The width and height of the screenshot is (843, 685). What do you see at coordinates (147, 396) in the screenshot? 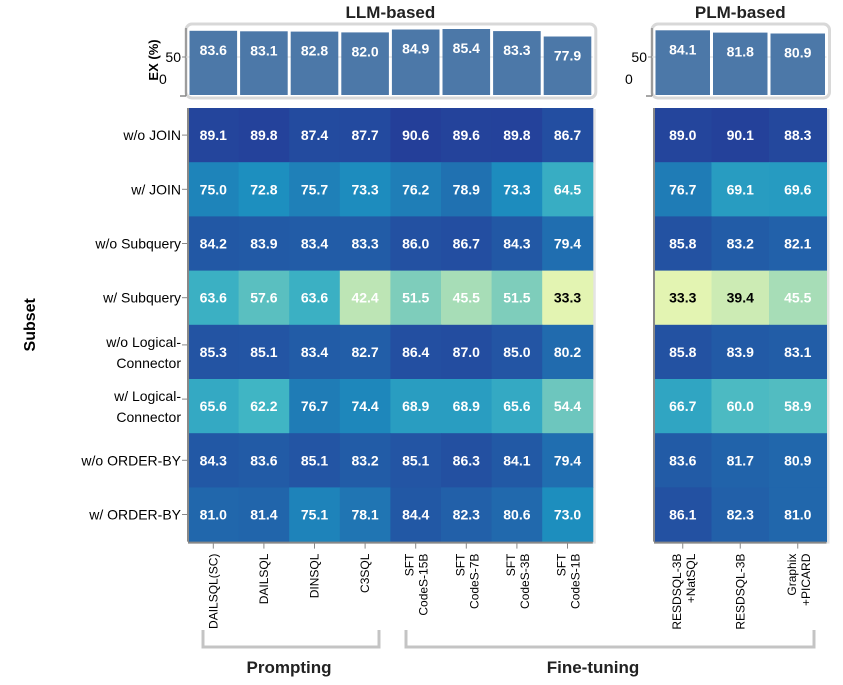
I see `y-tick-text: w/ Logical-` at bounding box center [147, 396].